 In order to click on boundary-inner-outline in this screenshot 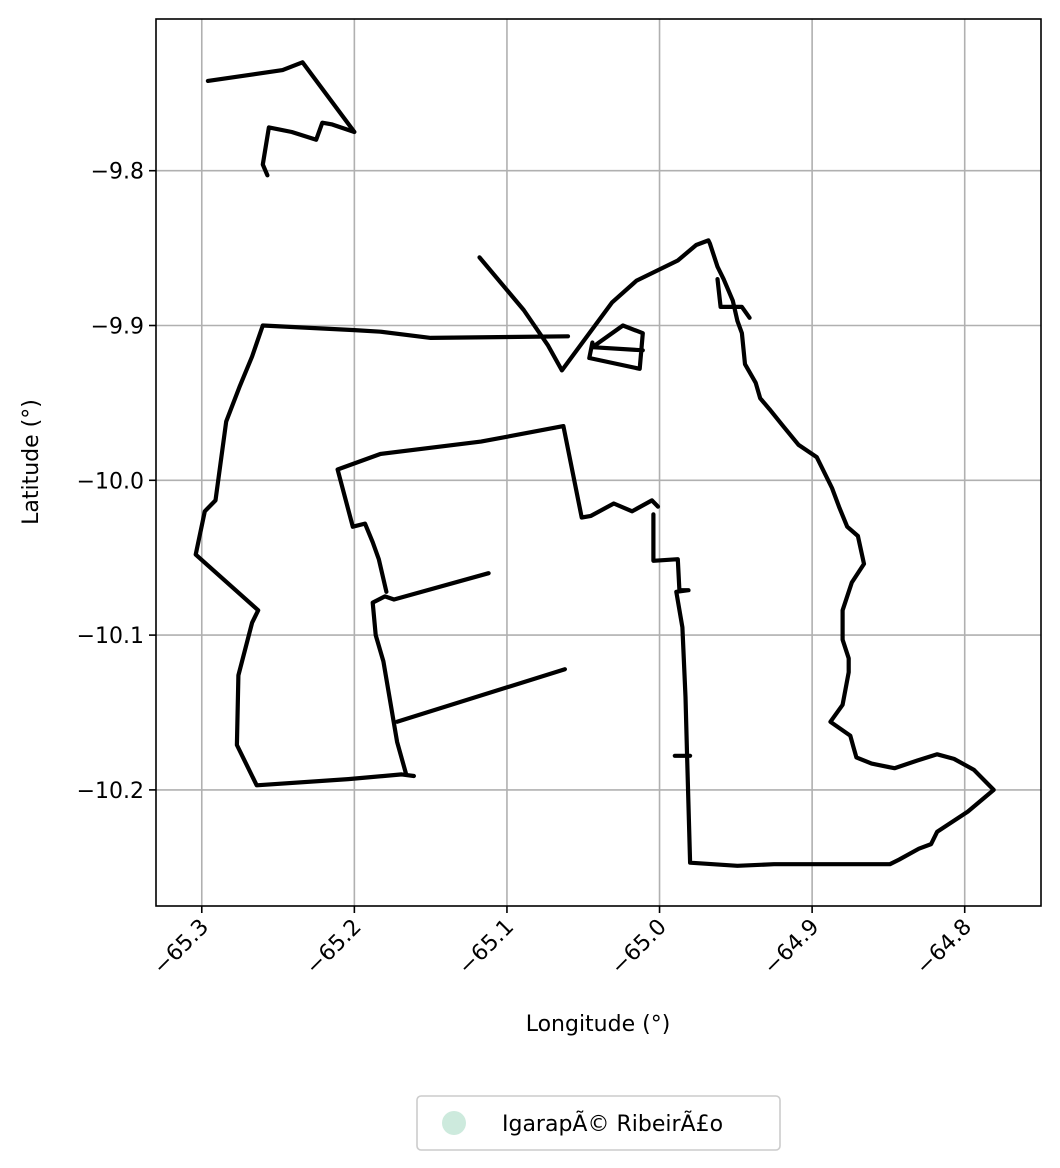, I will do `click(430, 674)`.